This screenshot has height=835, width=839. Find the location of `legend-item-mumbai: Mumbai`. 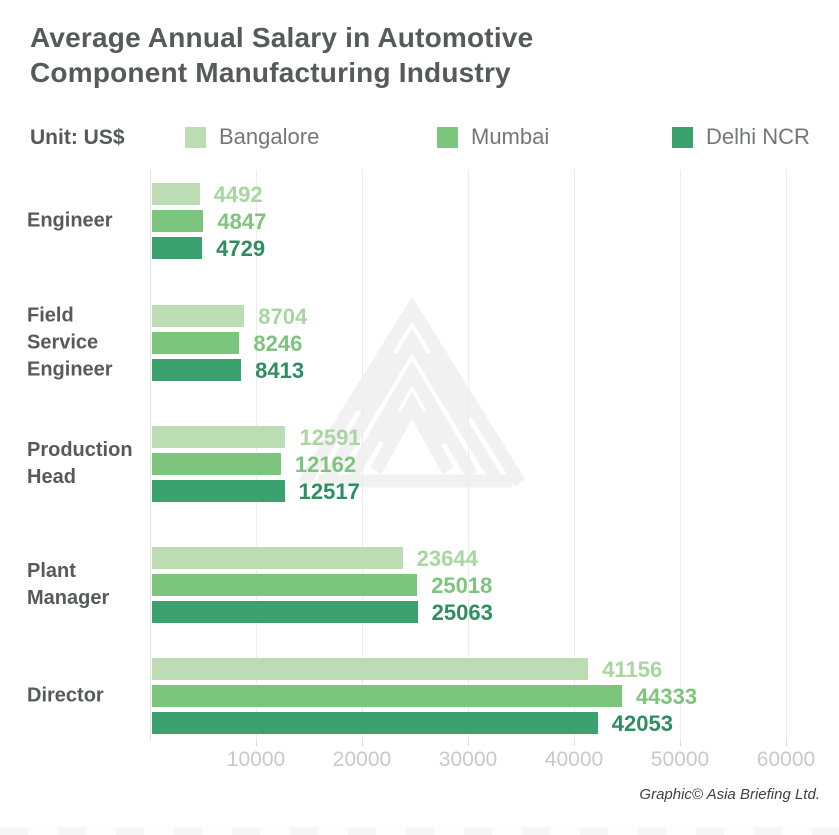

legend-item-mumbai: Mumbai is located at coordinates (493, 137).